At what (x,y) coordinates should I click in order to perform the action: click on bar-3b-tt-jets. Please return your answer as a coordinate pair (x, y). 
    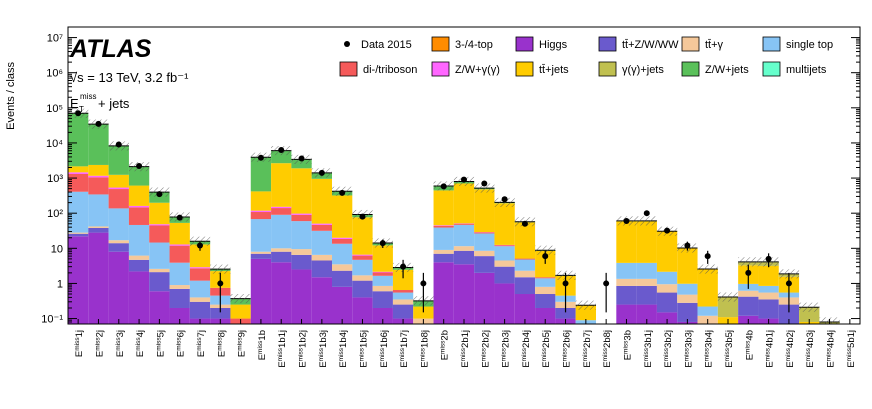
    Looking at the image, I should click on (626, 242).